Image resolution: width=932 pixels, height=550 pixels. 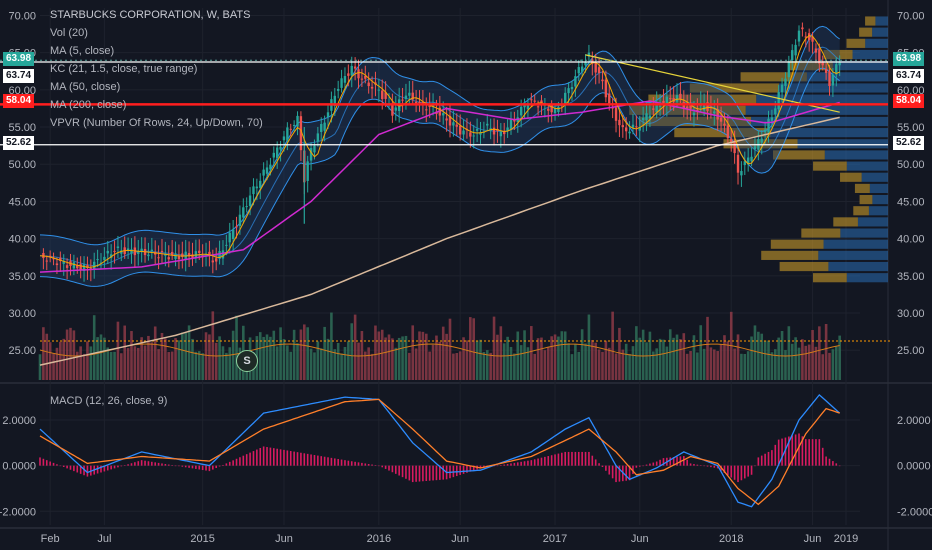 What do you see at coordinates (85, 87) in the screenshot?
I see `legend-ma50: MA (50, close)` at bounding box center [85, 87].